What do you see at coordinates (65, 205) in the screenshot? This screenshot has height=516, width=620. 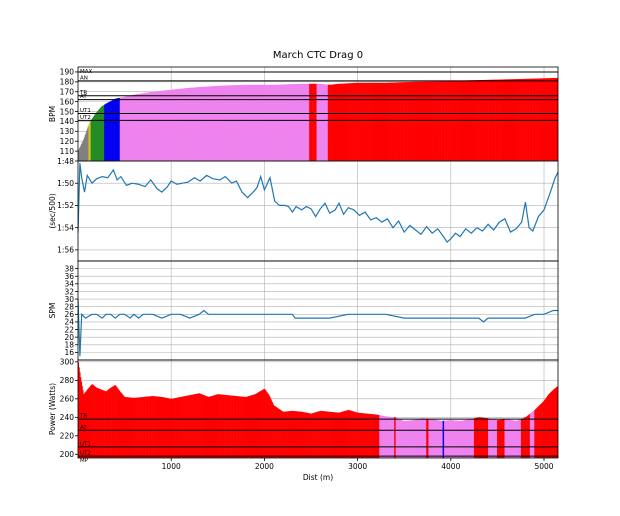 I see `y-tick-label: 1:52` at bounding box center [65, 205].